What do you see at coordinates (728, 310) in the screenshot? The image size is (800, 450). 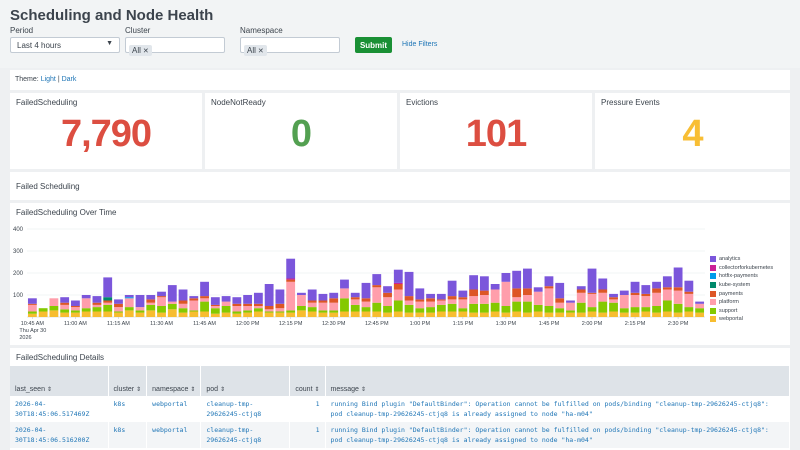 I see `legend-label: support` at bounding box center [728, 310].